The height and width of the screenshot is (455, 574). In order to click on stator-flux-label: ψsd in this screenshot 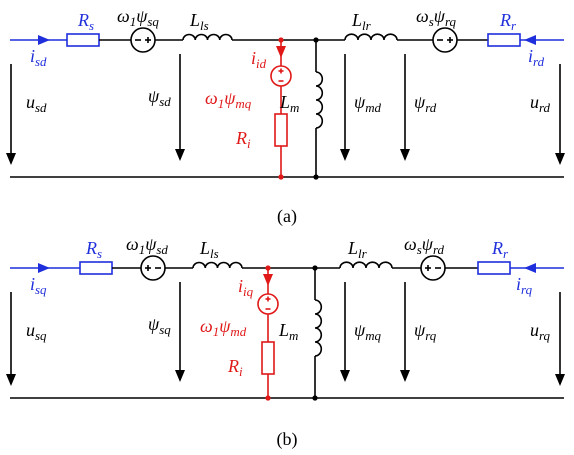, I will do `click(159, 97)`.